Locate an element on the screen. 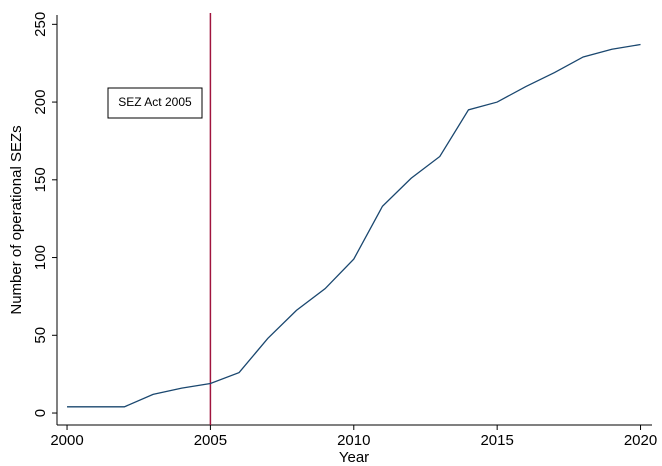  annotation-box is located at coordinates (155, 103).